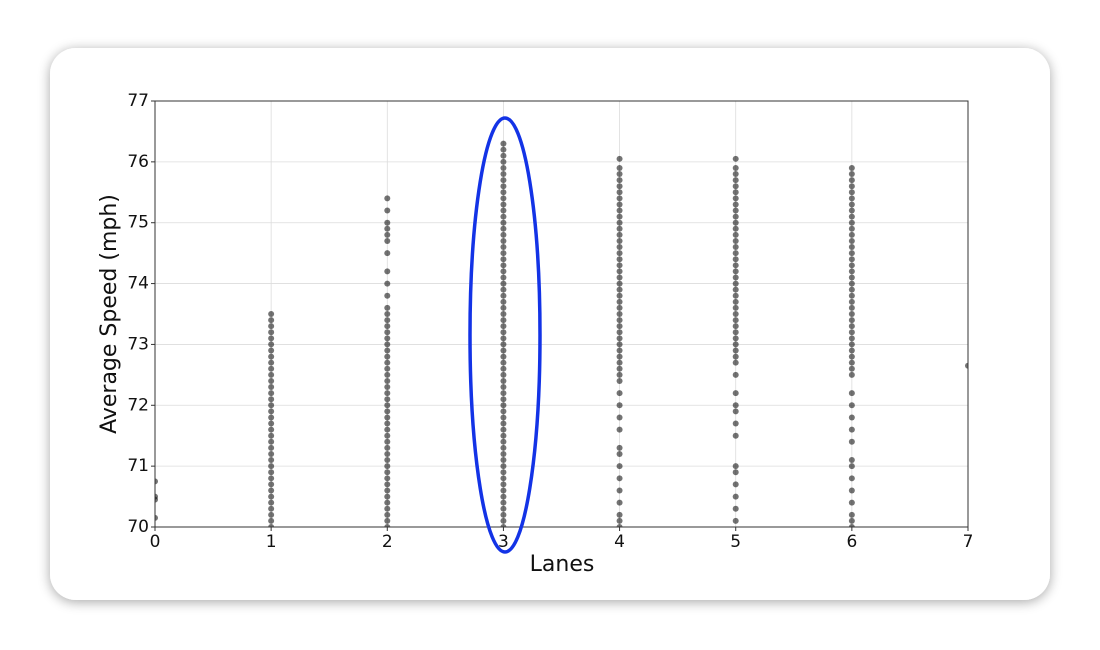 This screenshot has height=650, width=1100. What do you see at coordinates (503, 542) in the screenshot?
I see `x-tick-label: 3` at bounding box center [503, 542].